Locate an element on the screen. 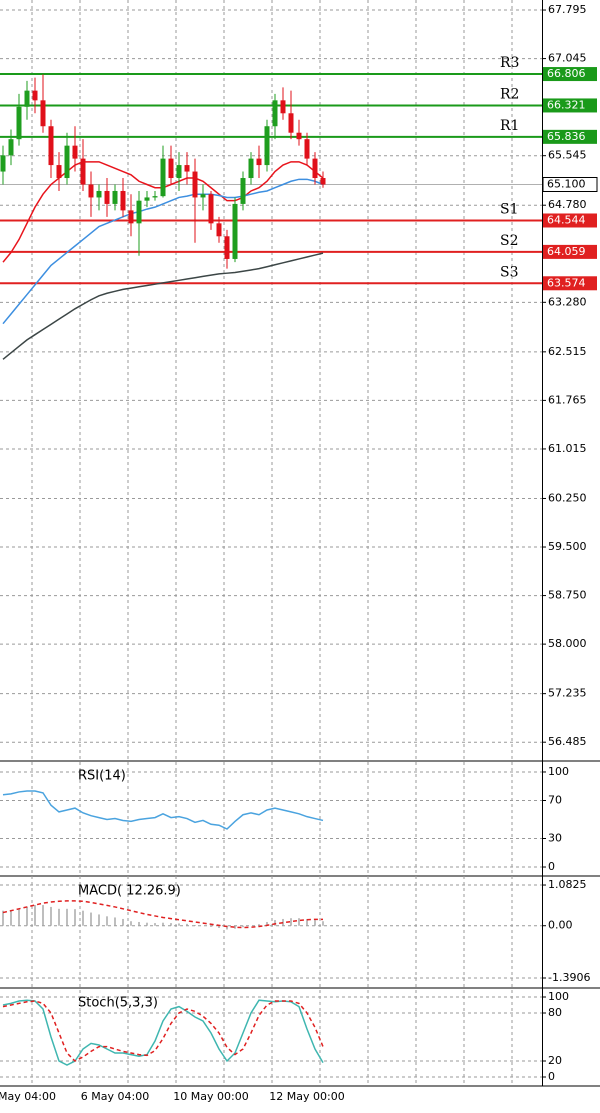  signal-line is located at coordinates (162, 914).